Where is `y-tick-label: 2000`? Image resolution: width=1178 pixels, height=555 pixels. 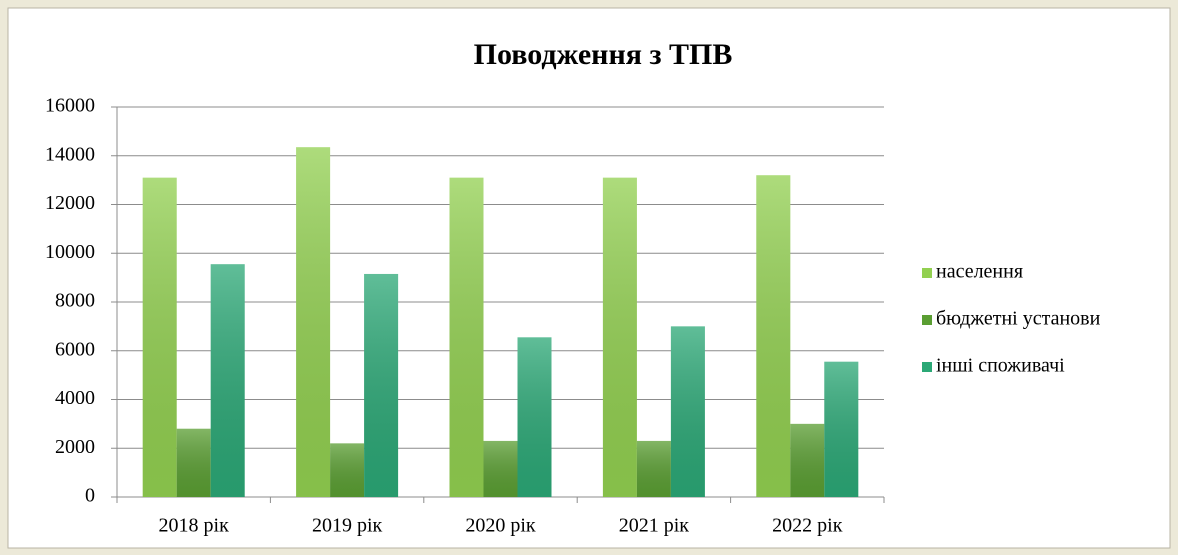
y-tick-label: 2000 is located at coordinates (75, 447).